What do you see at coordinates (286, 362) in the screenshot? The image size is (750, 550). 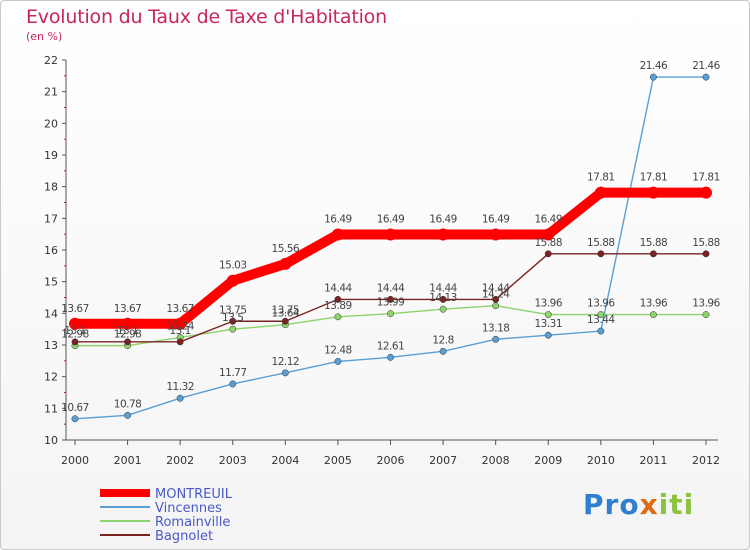 I see `data-label-vincennes: 12.12` at bounding box center [286, 362].